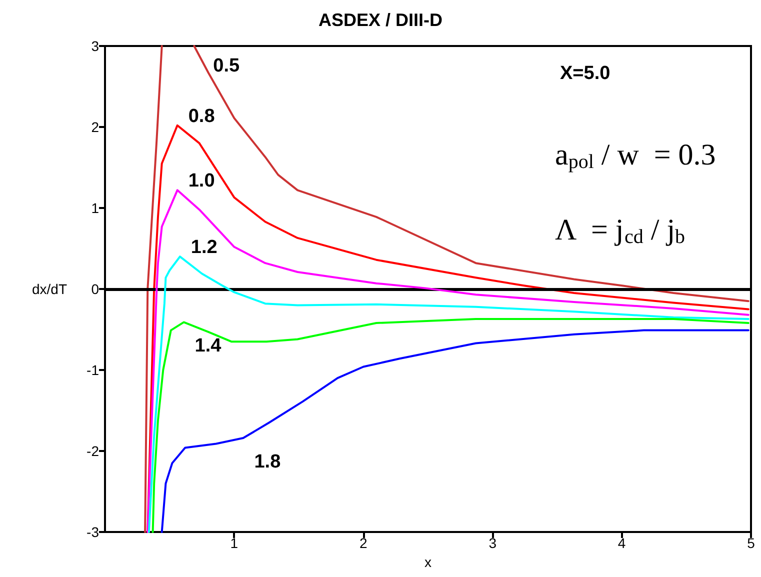 The height and width of the screenshot is (577, 761). I want to click on series-label: 1.0, so click(201, 181).